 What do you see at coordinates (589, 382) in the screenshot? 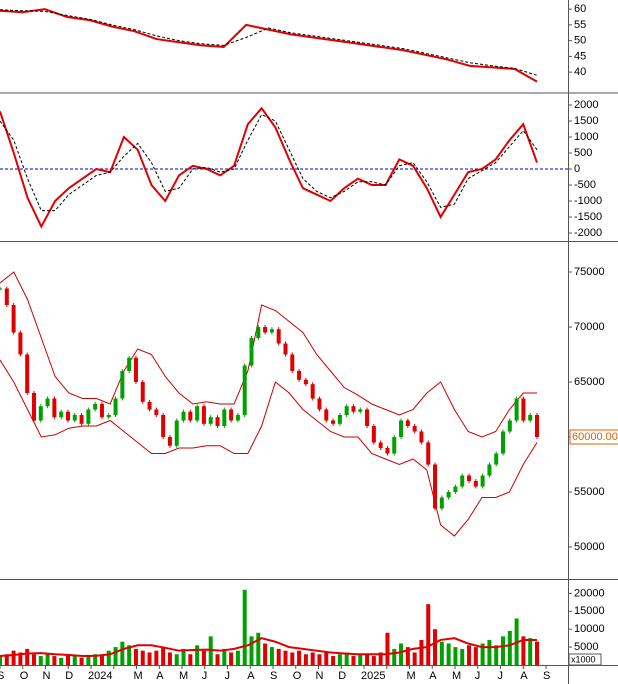
I see `y-tick-label: 65000` at bounding box center [589, 382].